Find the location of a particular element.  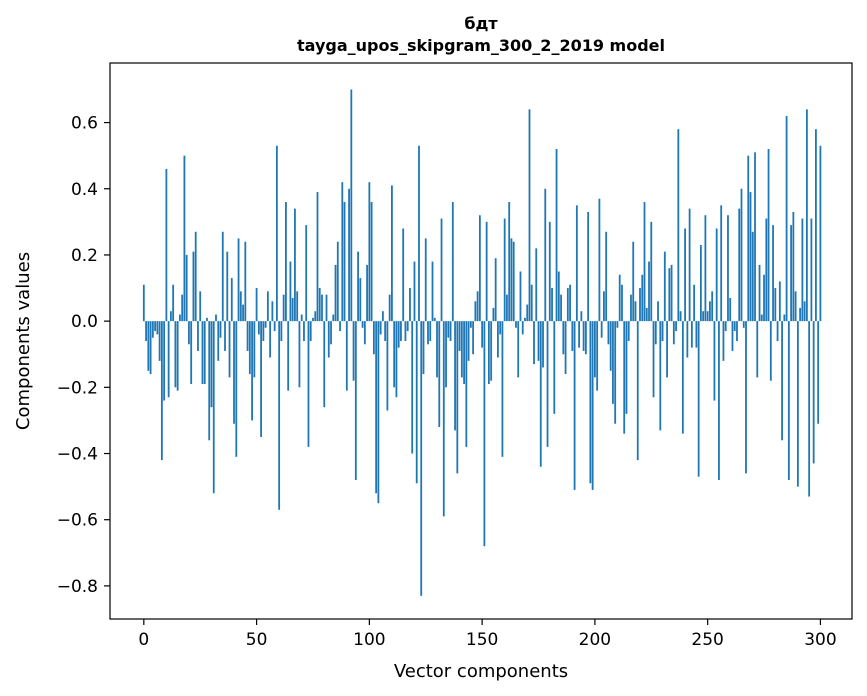

y-axis-label: Components values is located at coordinates (23, 341).